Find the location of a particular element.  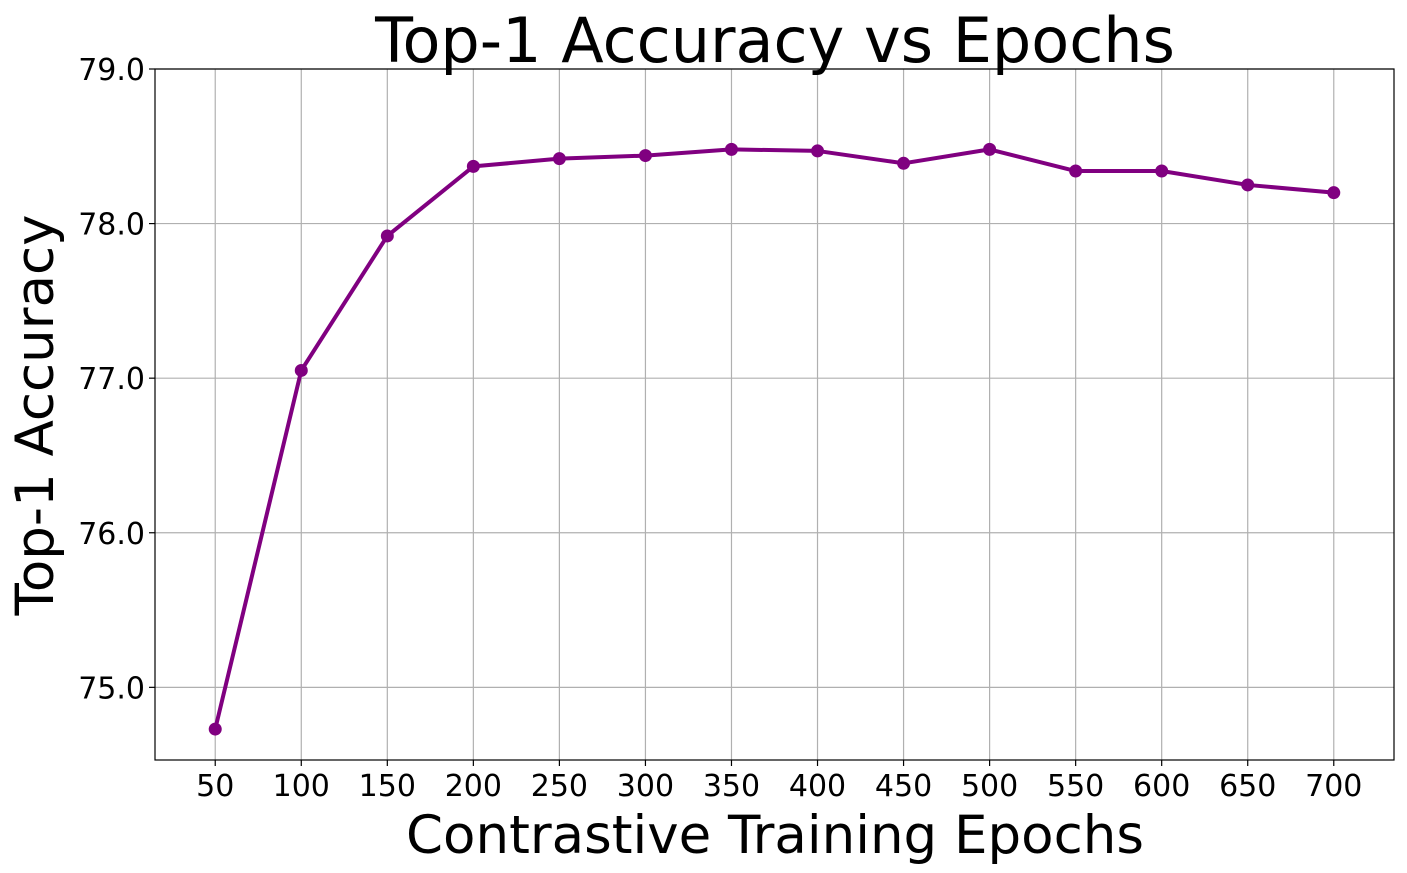

x-tick-label: 400 is located at coordinates (817, 786).